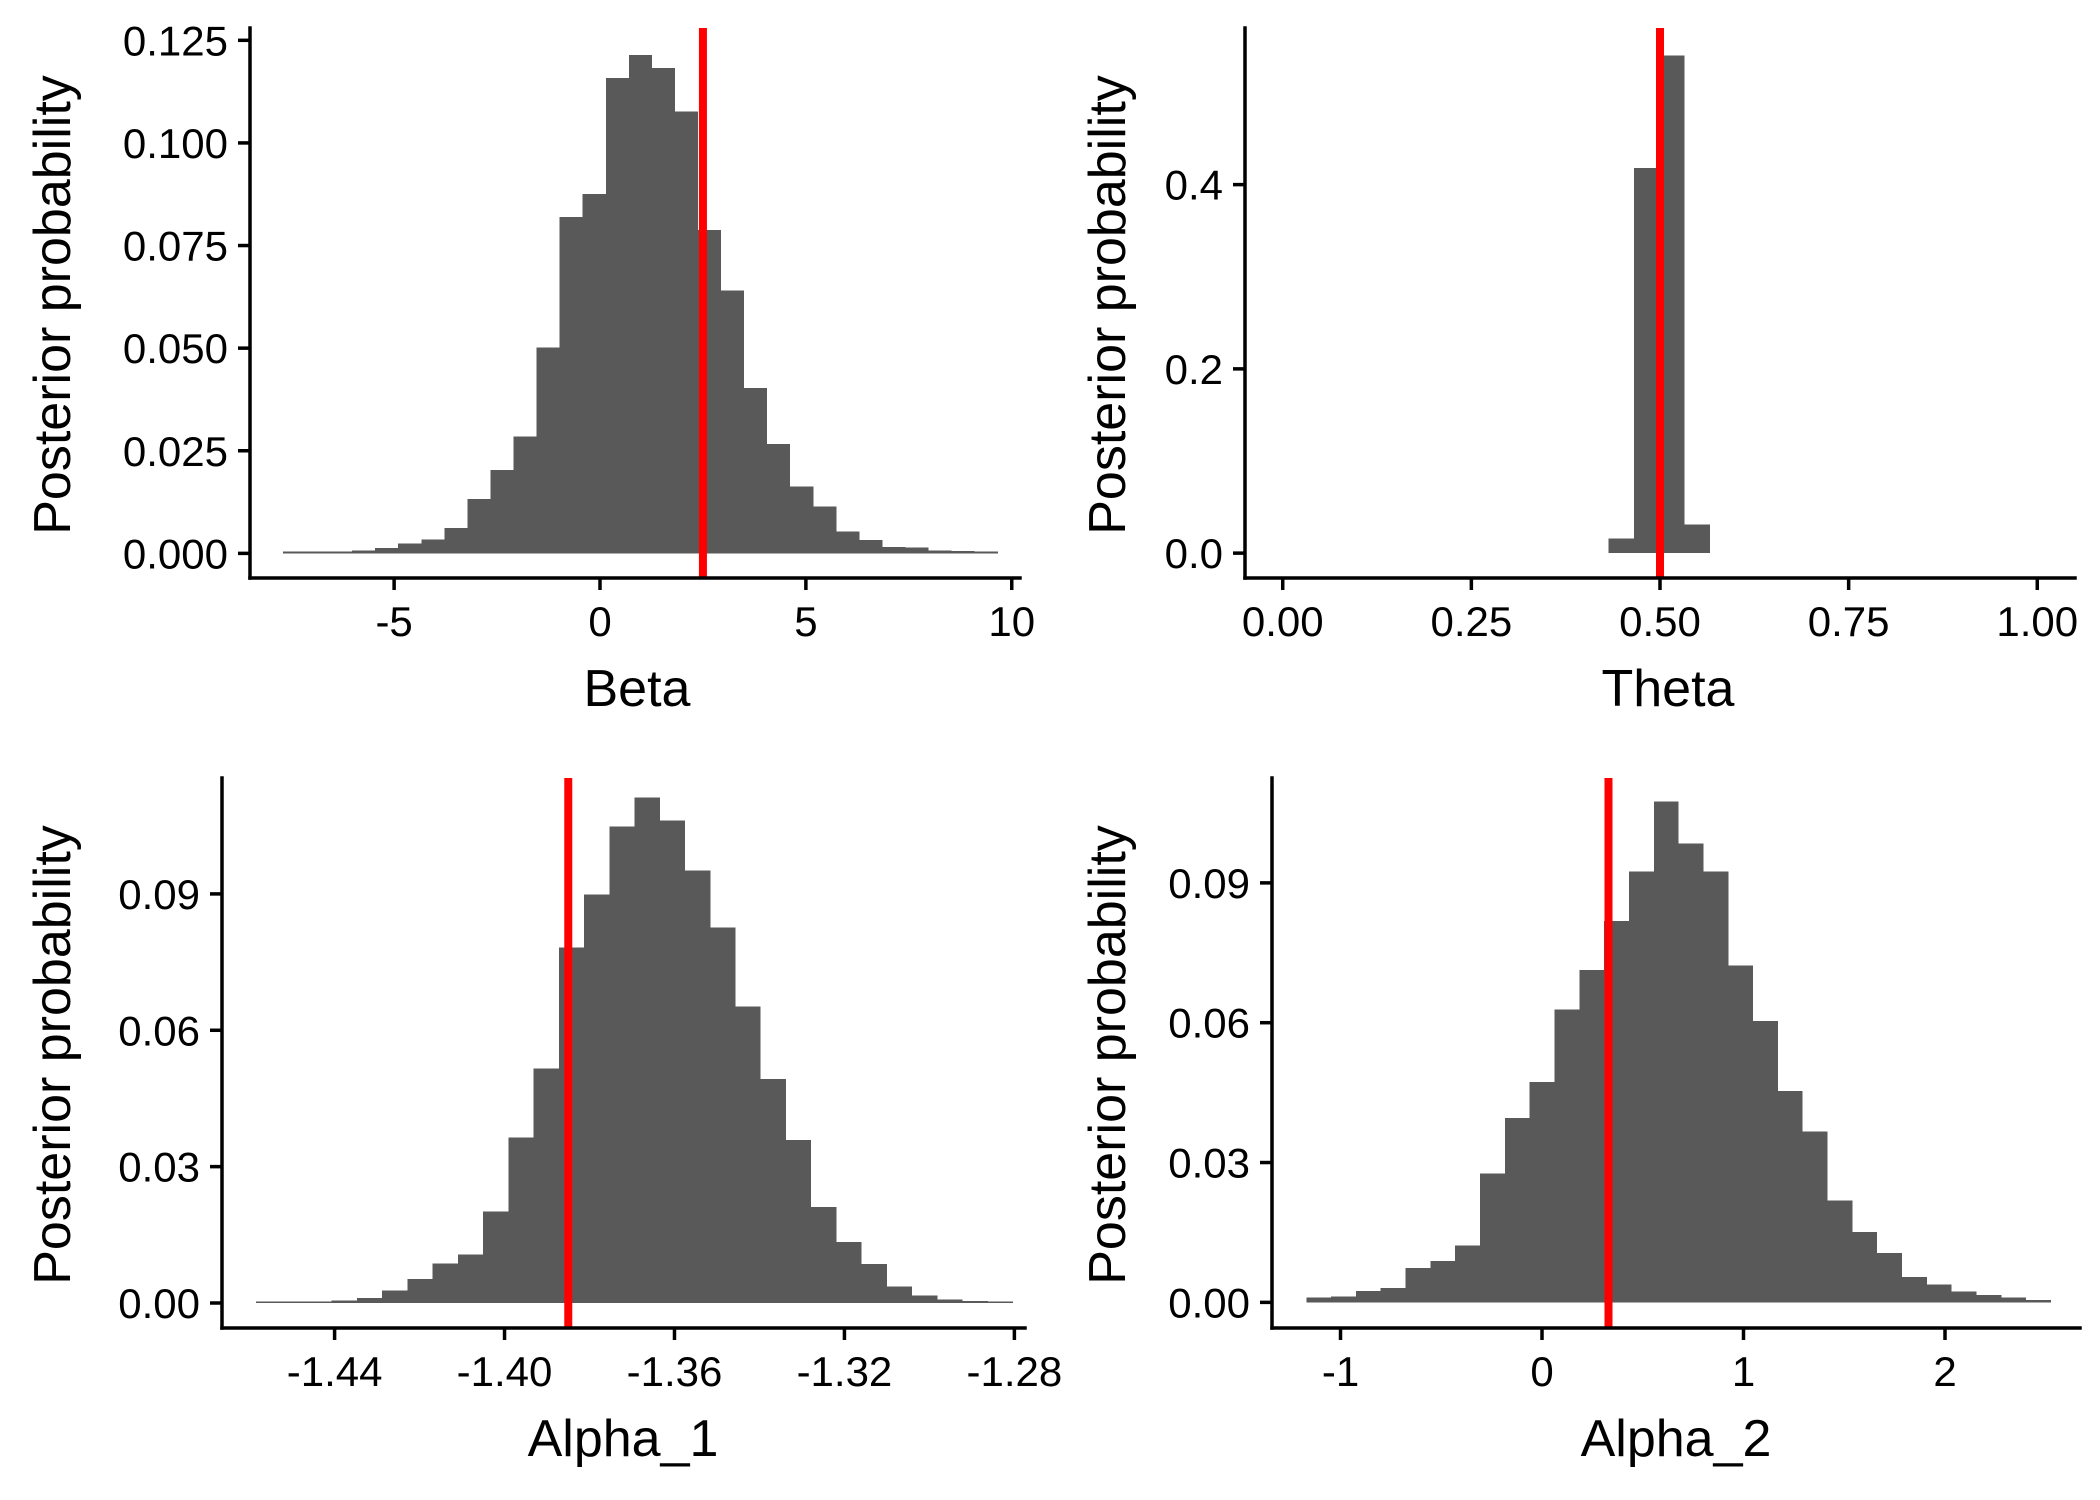  I want to click on x-tick-label: -1.32, so click(845, 1371).